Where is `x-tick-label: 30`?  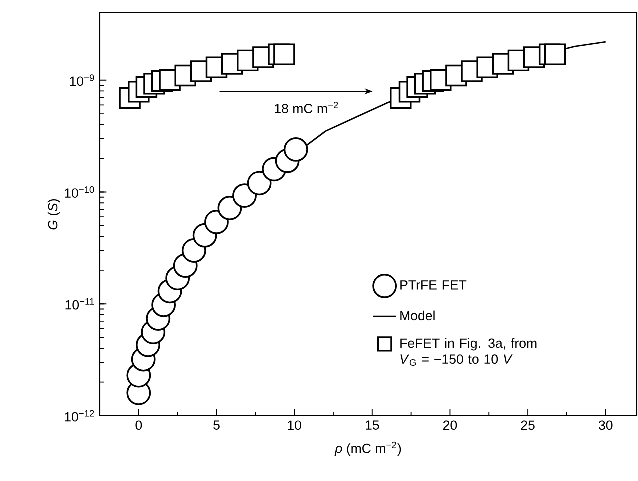 x-tick-label: 30 is located at coordinates (605, 425).